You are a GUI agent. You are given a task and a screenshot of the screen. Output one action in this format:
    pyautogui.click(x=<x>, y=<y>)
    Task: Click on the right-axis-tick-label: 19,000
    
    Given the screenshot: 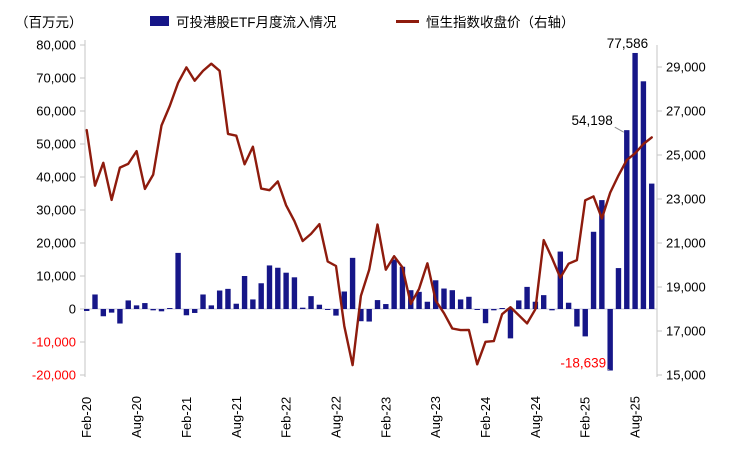 What is the action you would take?
    pyautogui.click(x=686, y=287)
    